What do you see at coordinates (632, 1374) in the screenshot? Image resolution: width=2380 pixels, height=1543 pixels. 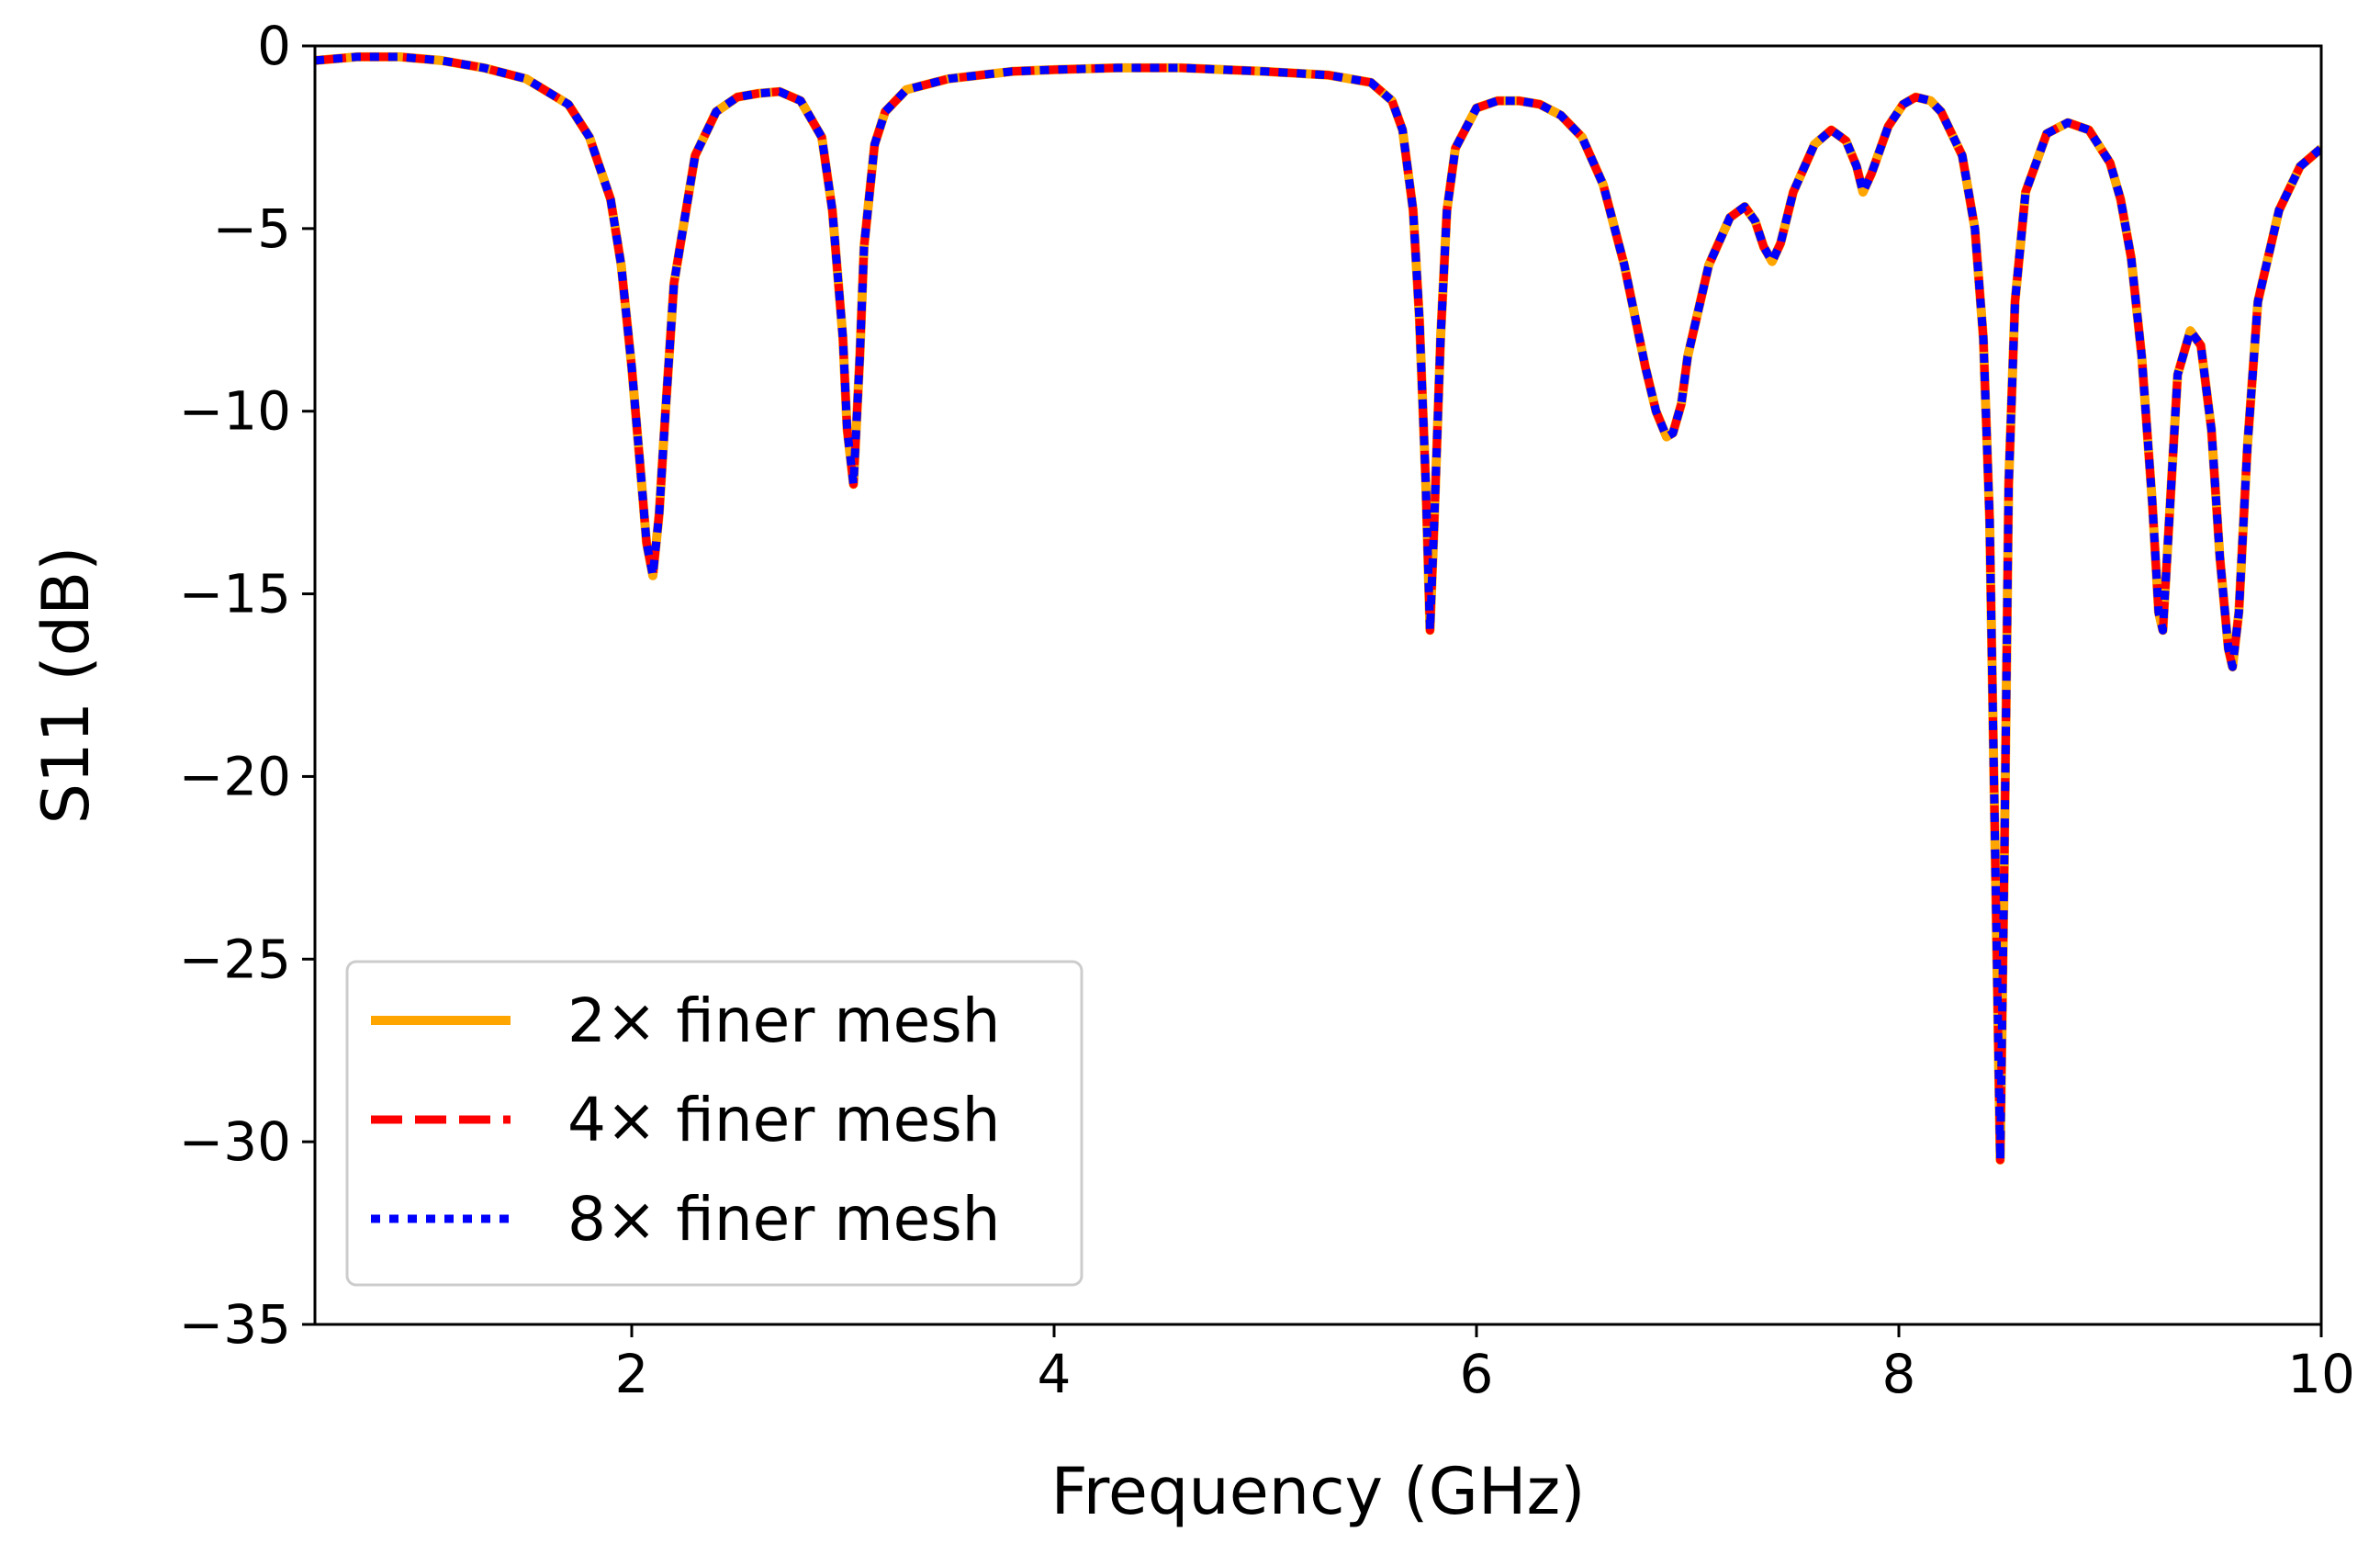 I see `x-tick-label: 2` at bounding box center [632, 1374].